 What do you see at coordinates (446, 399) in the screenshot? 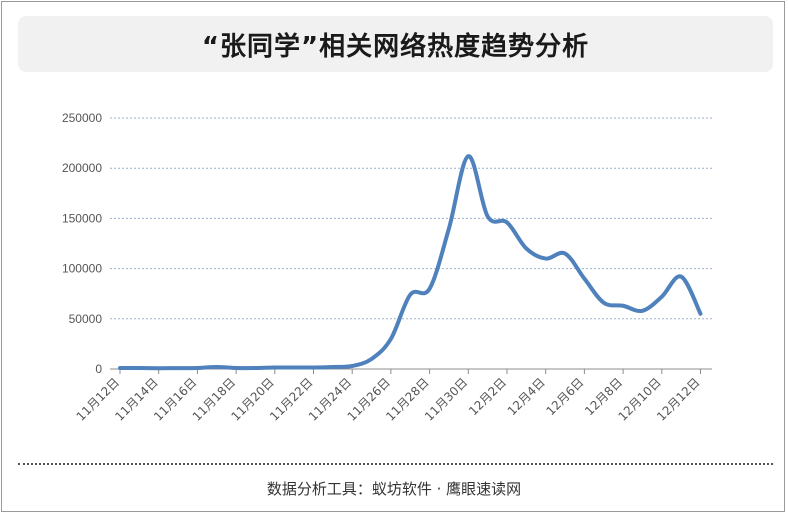
I see `x-tick-label: 11月30日` at bounding box center [446, 399].